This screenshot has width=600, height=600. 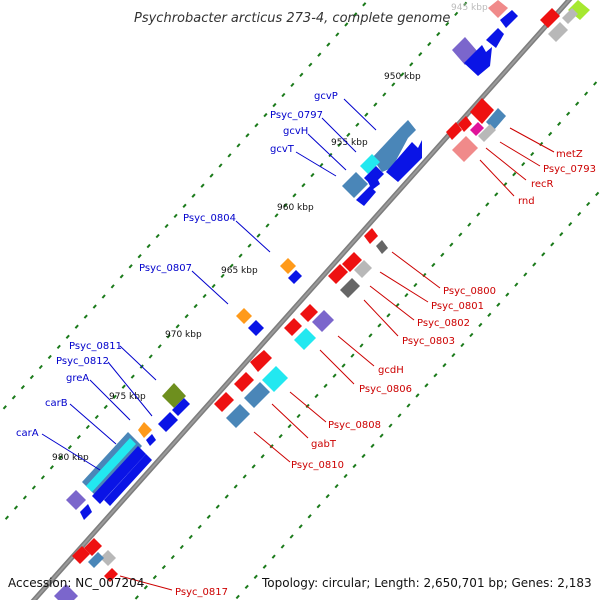 I want to click on label-gabT: gabT, so click(x=304, y=426).